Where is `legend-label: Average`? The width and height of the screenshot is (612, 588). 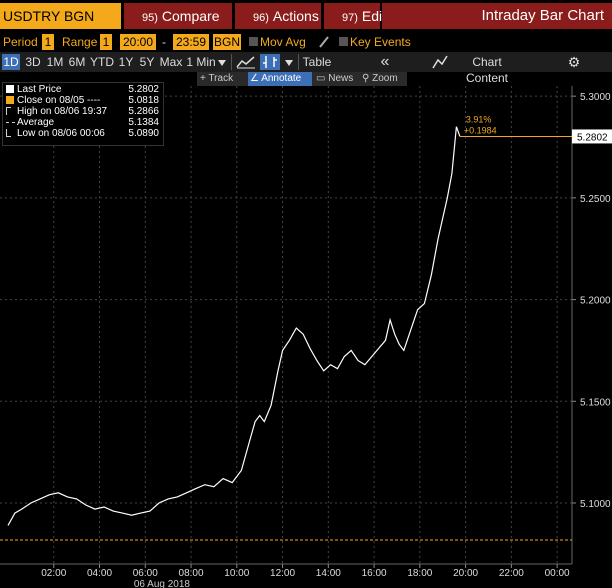 legend-label: Average is located at coordinates (36, 122).